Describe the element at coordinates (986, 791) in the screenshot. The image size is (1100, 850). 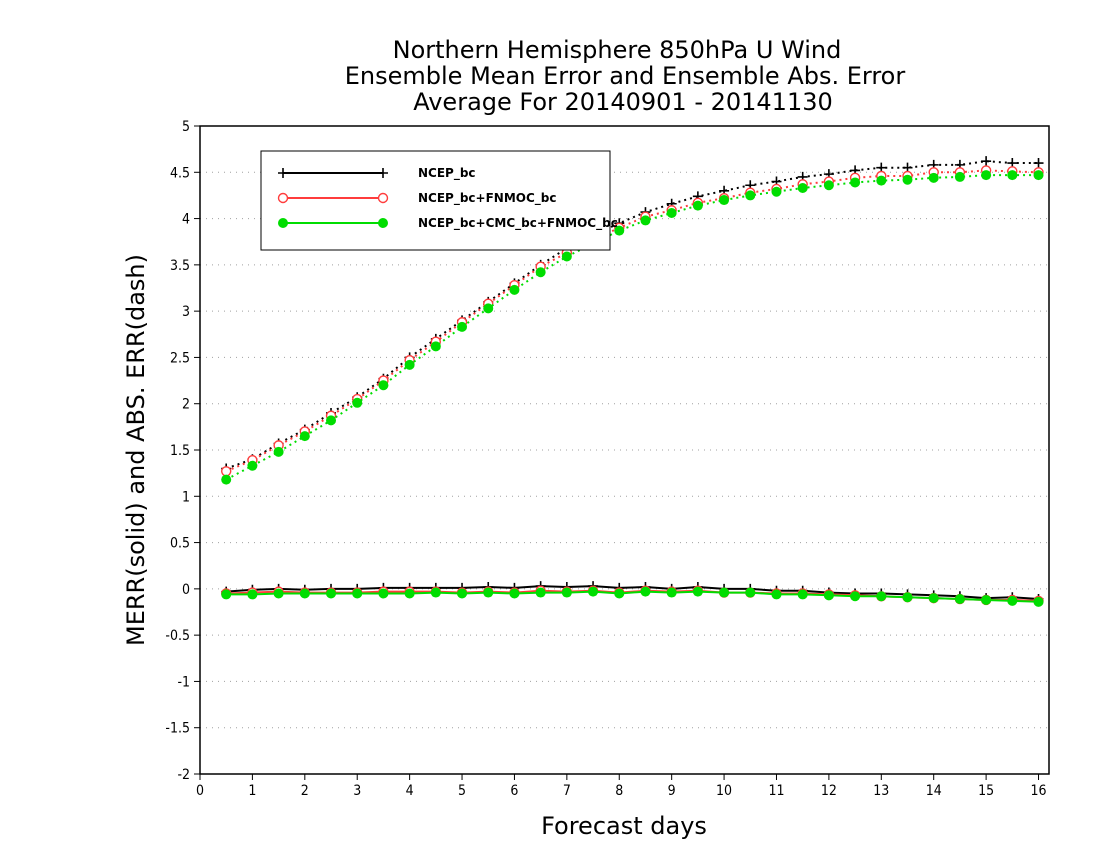
I see `x-tick-label: 15` at that location.